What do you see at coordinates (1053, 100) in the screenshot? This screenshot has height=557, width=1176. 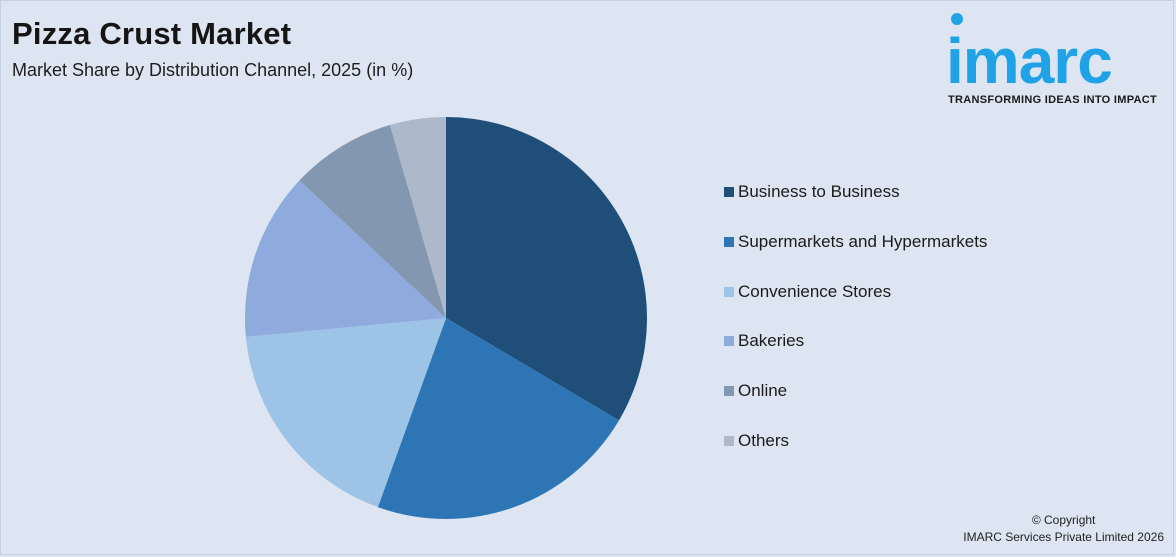 I see `logo-tagline: TRANSFORMING IDEAS INTO IMPACT` at bounding box center [1053, 100].